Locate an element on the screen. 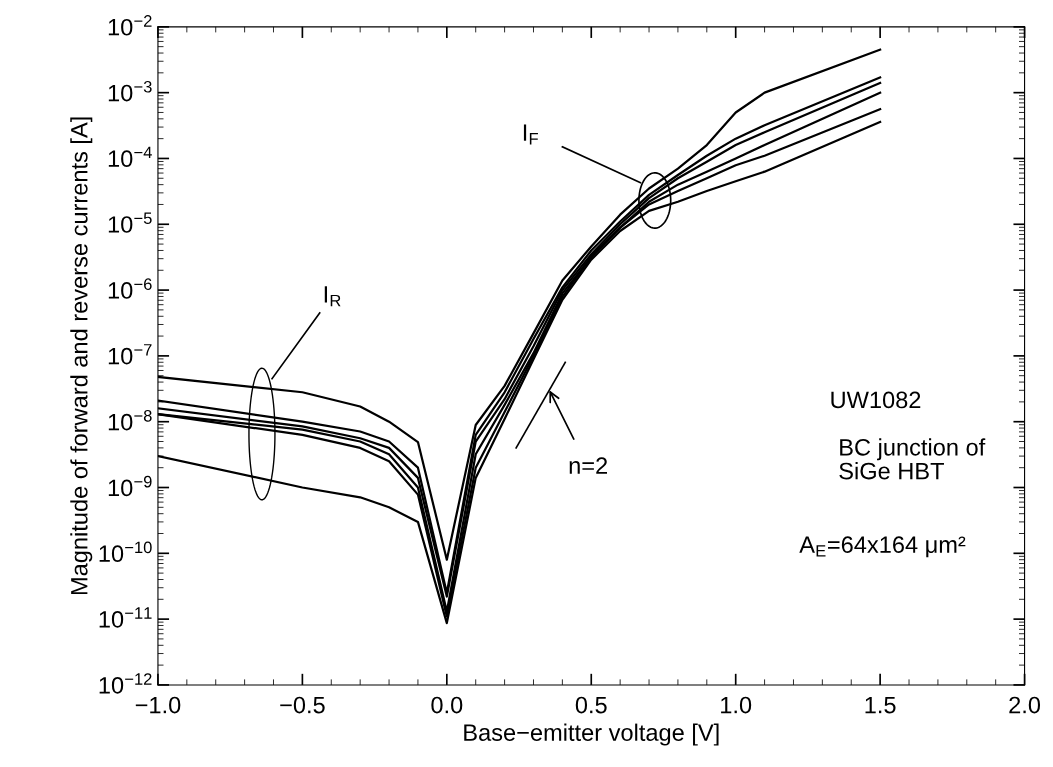  y-tick-label: 10$^{−8}$ is located at coordinates (130, 420).